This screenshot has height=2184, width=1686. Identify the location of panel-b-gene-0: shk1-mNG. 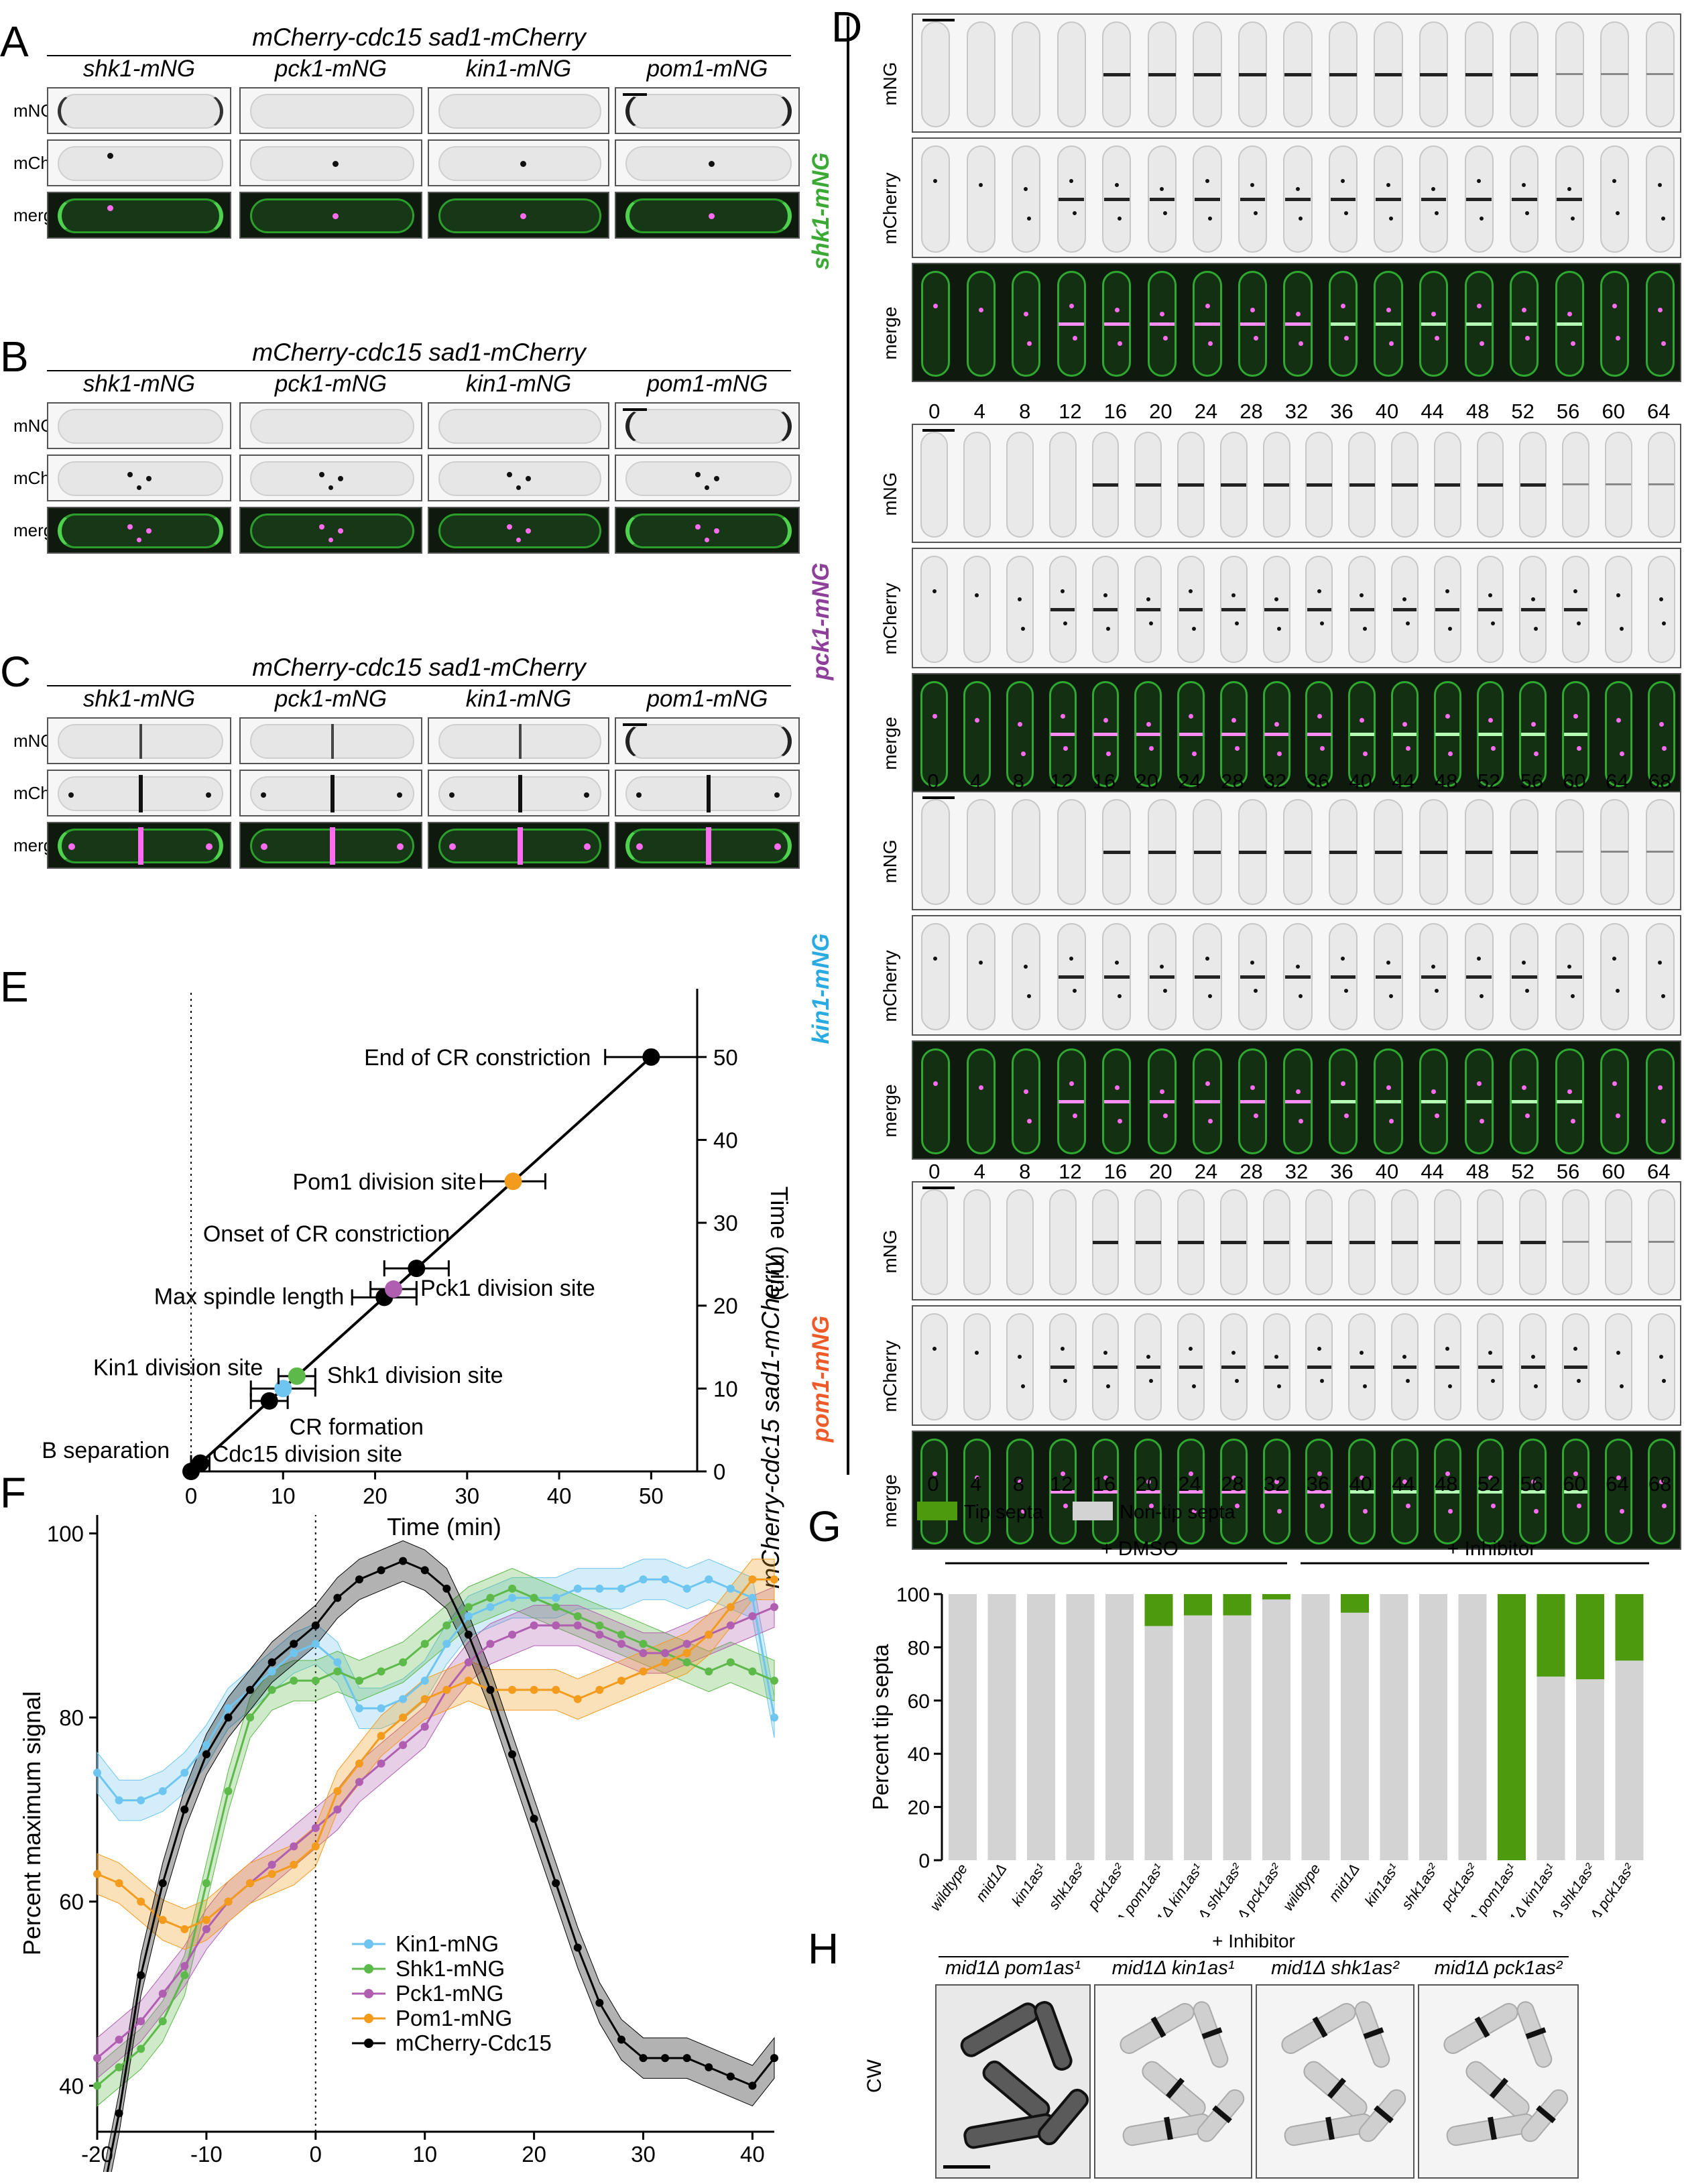
(139, 384).